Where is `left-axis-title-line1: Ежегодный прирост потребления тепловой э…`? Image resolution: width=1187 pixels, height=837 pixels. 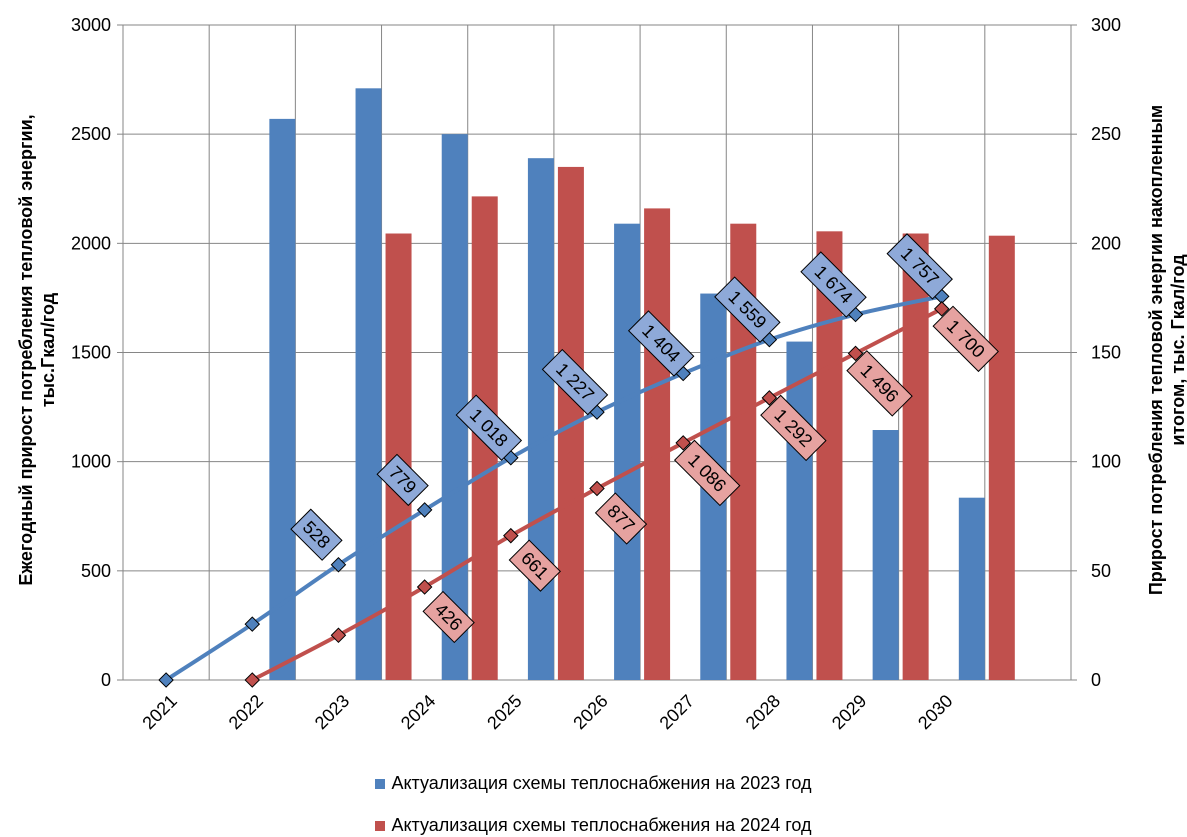
left-axis-title-line1: Ежегодный прирост потребления тепловой э… is located at coordinates (26, 349).